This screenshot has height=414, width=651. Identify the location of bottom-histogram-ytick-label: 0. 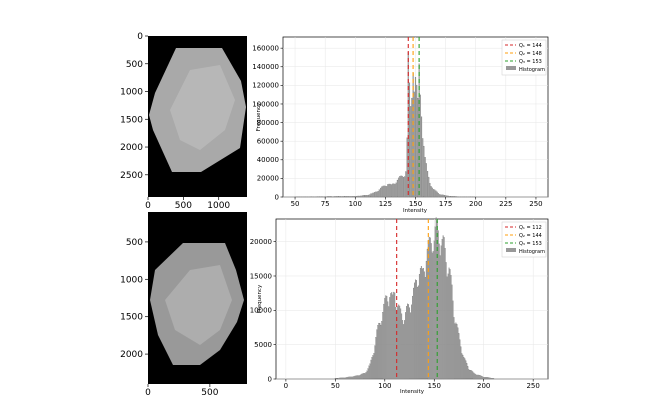
(270, 379).